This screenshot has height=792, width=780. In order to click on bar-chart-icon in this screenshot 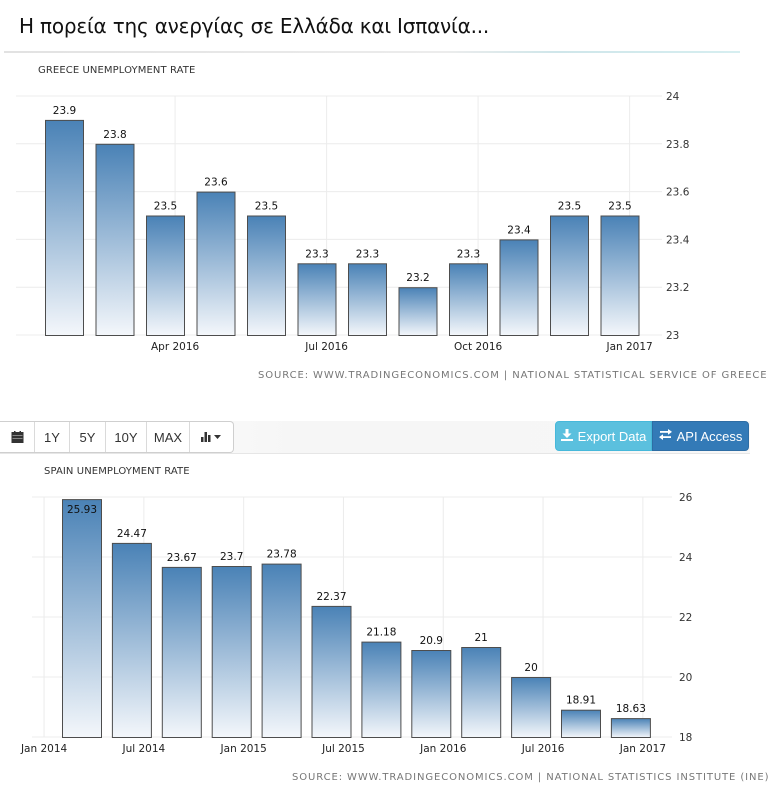, I will do `click(210, 437)`.